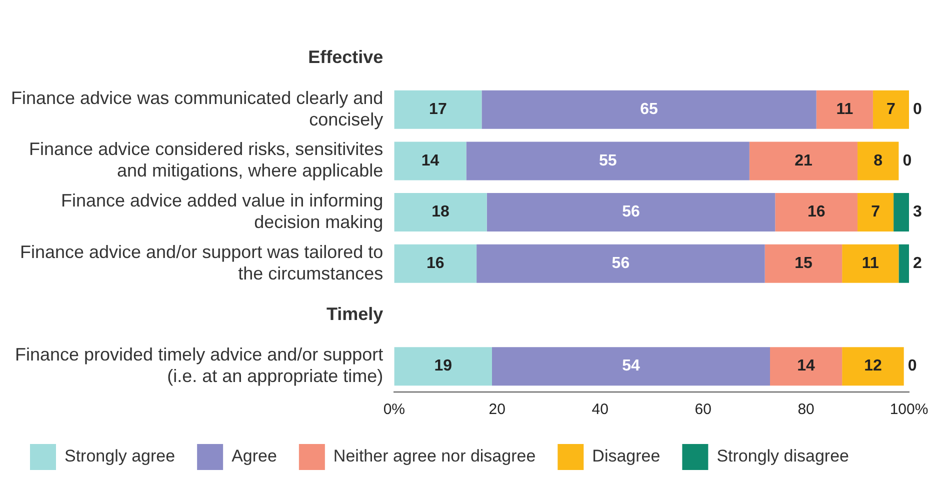  I want to click on y-tick-label: Finance advice was communicated clearly and concisely, so click(197, 109).